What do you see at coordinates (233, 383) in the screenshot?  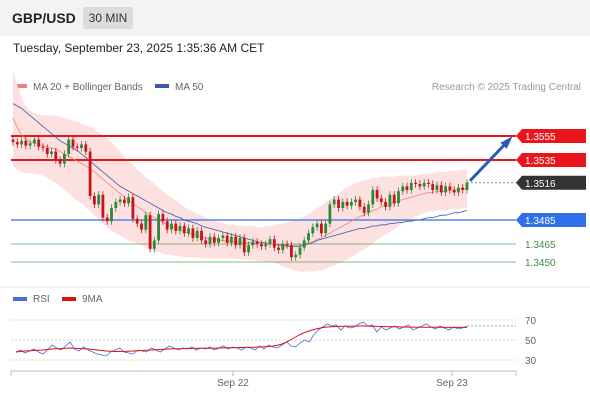 I see `x-tick-label: Sep 22` at bounding box center [233, 383].